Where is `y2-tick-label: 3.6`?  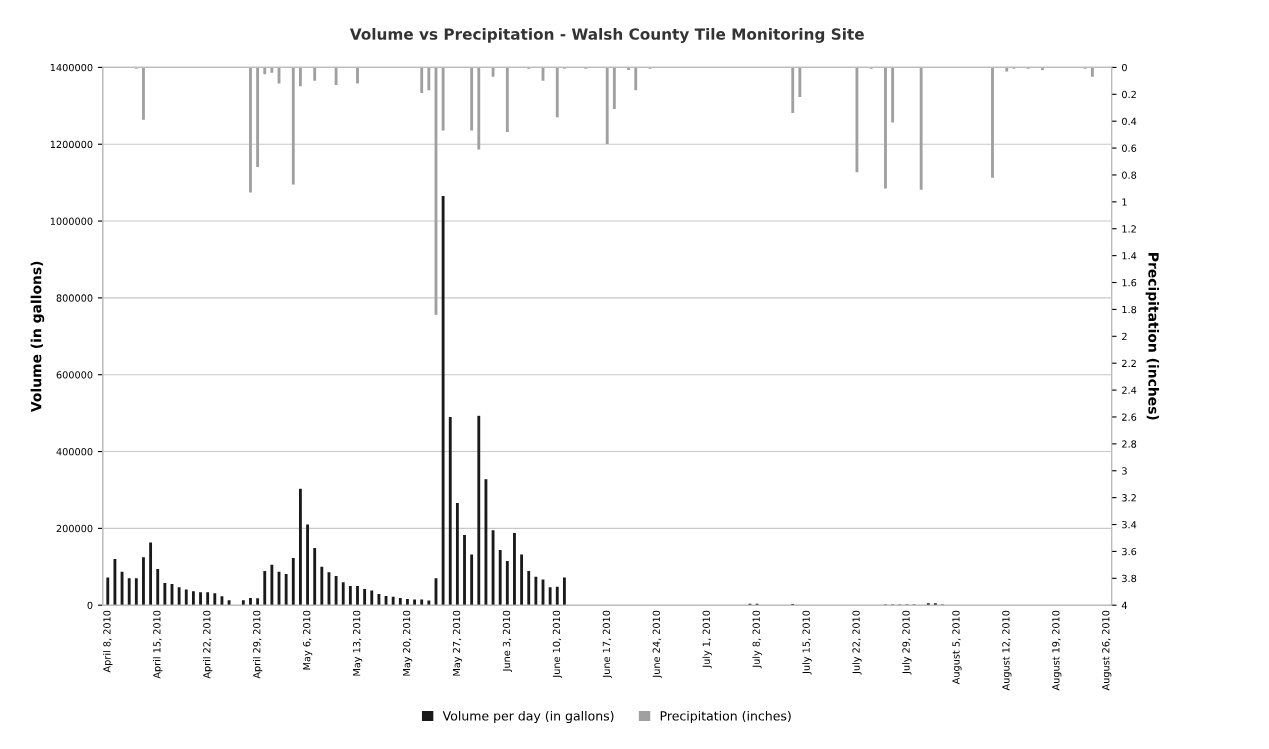
y2-tick-label: 3.6 is located at coordinates (1129, 551).